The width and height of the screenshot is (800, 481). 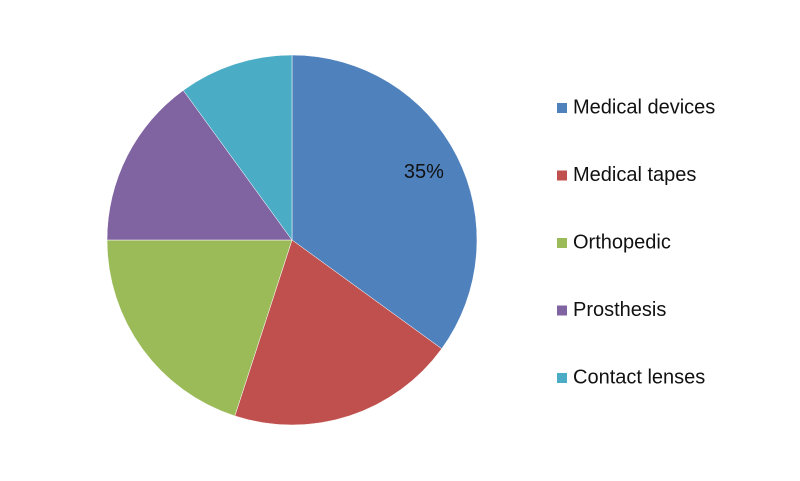 What do you see at coordinates (622, 242) in the screenshot?
I see `legend-label: Orthopedic` at bounding box center [622, 242].